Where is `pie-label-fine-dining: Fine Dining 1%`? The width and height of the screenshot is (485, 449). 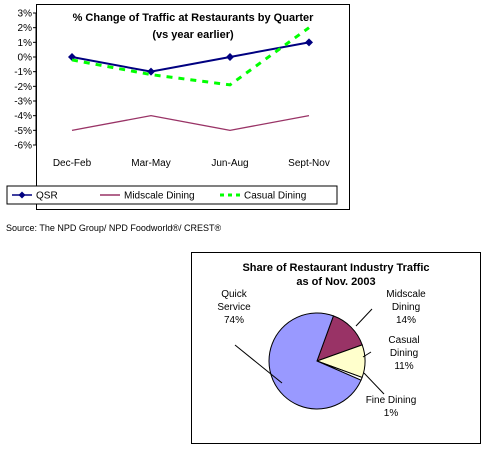 pie-label-fine-dining: Fine Dining 1% is located at coordinates (391, 407).